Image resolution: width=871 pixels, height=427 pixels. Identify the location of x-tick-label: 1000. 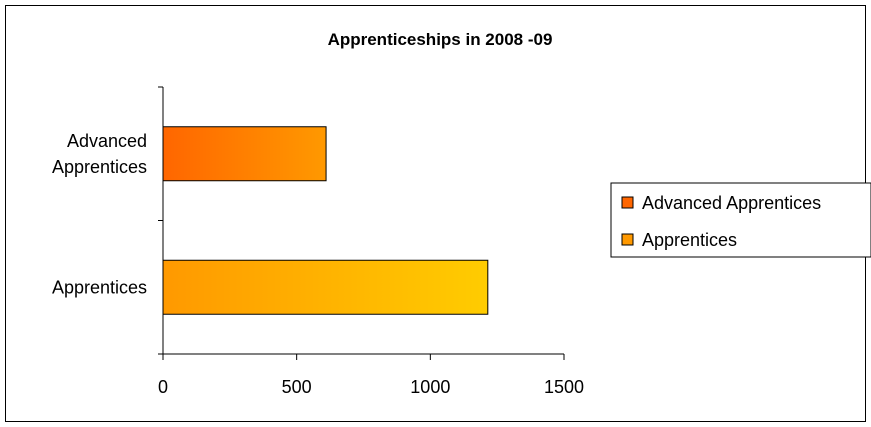
(430, 387).